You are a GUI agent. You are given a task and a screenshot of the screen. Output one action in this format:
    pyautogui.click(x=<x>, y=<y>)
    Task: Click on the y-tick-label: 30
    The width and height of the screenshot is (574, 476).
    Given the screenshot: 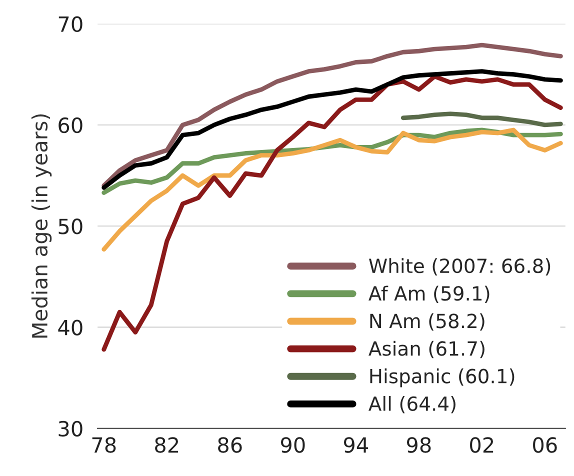 What is the action you would take?
    pyautogui.click(x=70, y=428)
    